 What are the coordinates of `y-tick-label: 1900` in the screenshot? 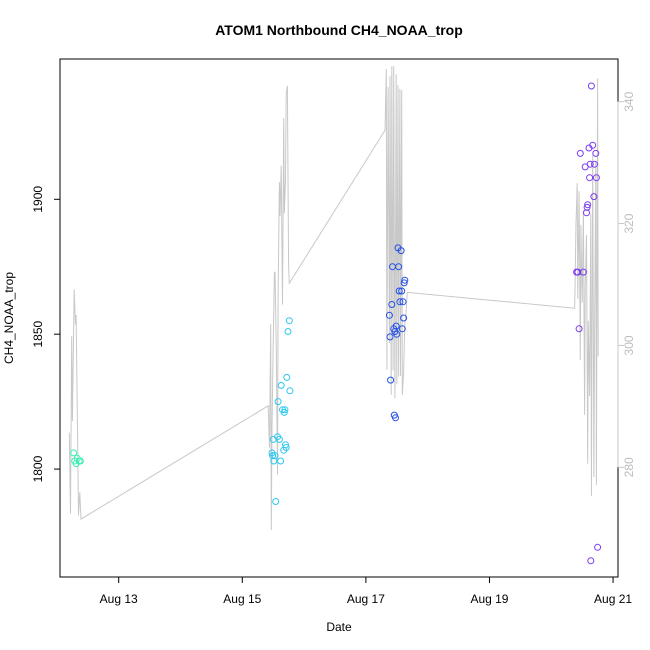 It's located at (38, 199).